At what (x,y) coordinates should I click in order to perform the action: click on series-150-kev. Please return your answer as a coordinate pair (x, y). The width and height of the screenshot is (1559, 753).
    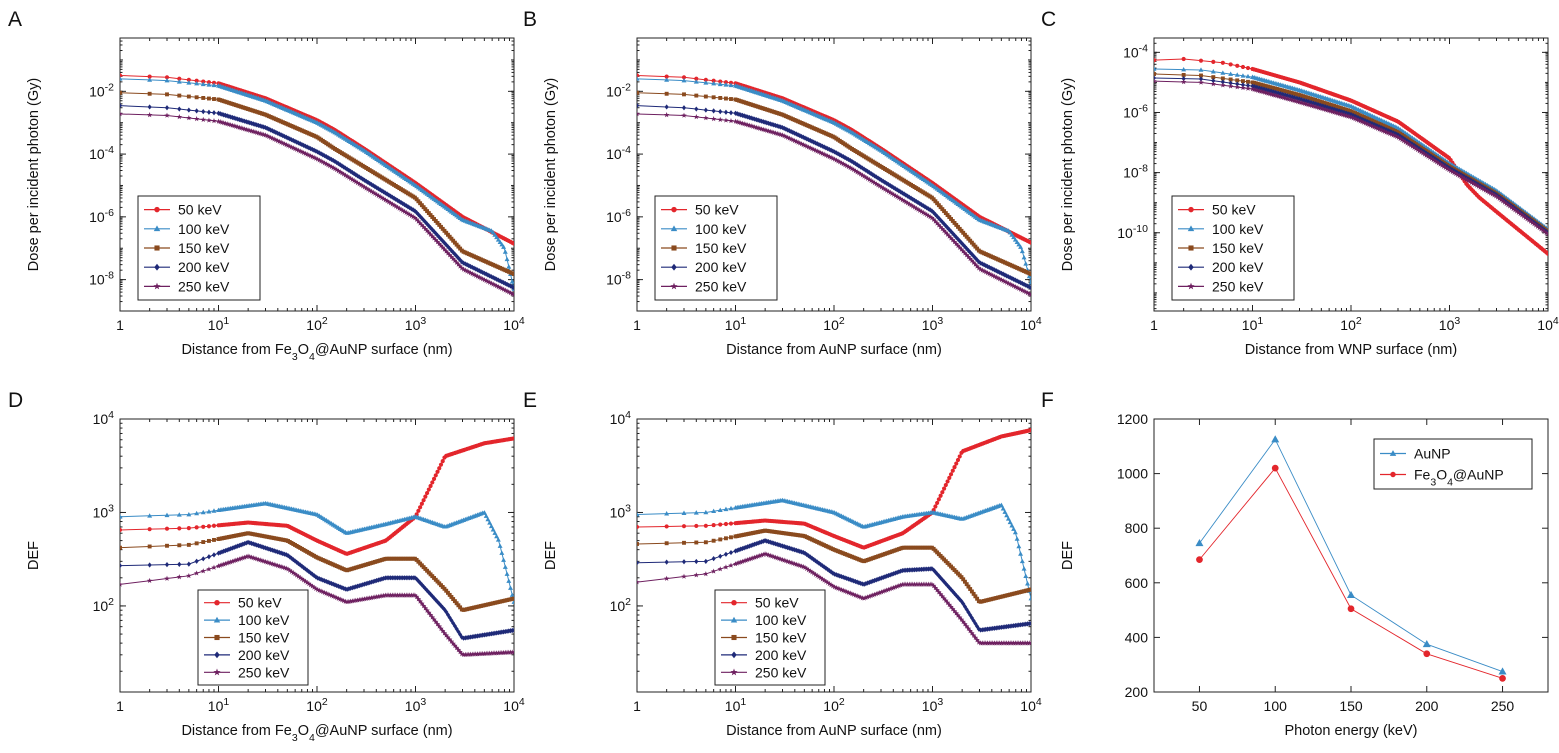
    Looking at the image, I should click on (317, 183).